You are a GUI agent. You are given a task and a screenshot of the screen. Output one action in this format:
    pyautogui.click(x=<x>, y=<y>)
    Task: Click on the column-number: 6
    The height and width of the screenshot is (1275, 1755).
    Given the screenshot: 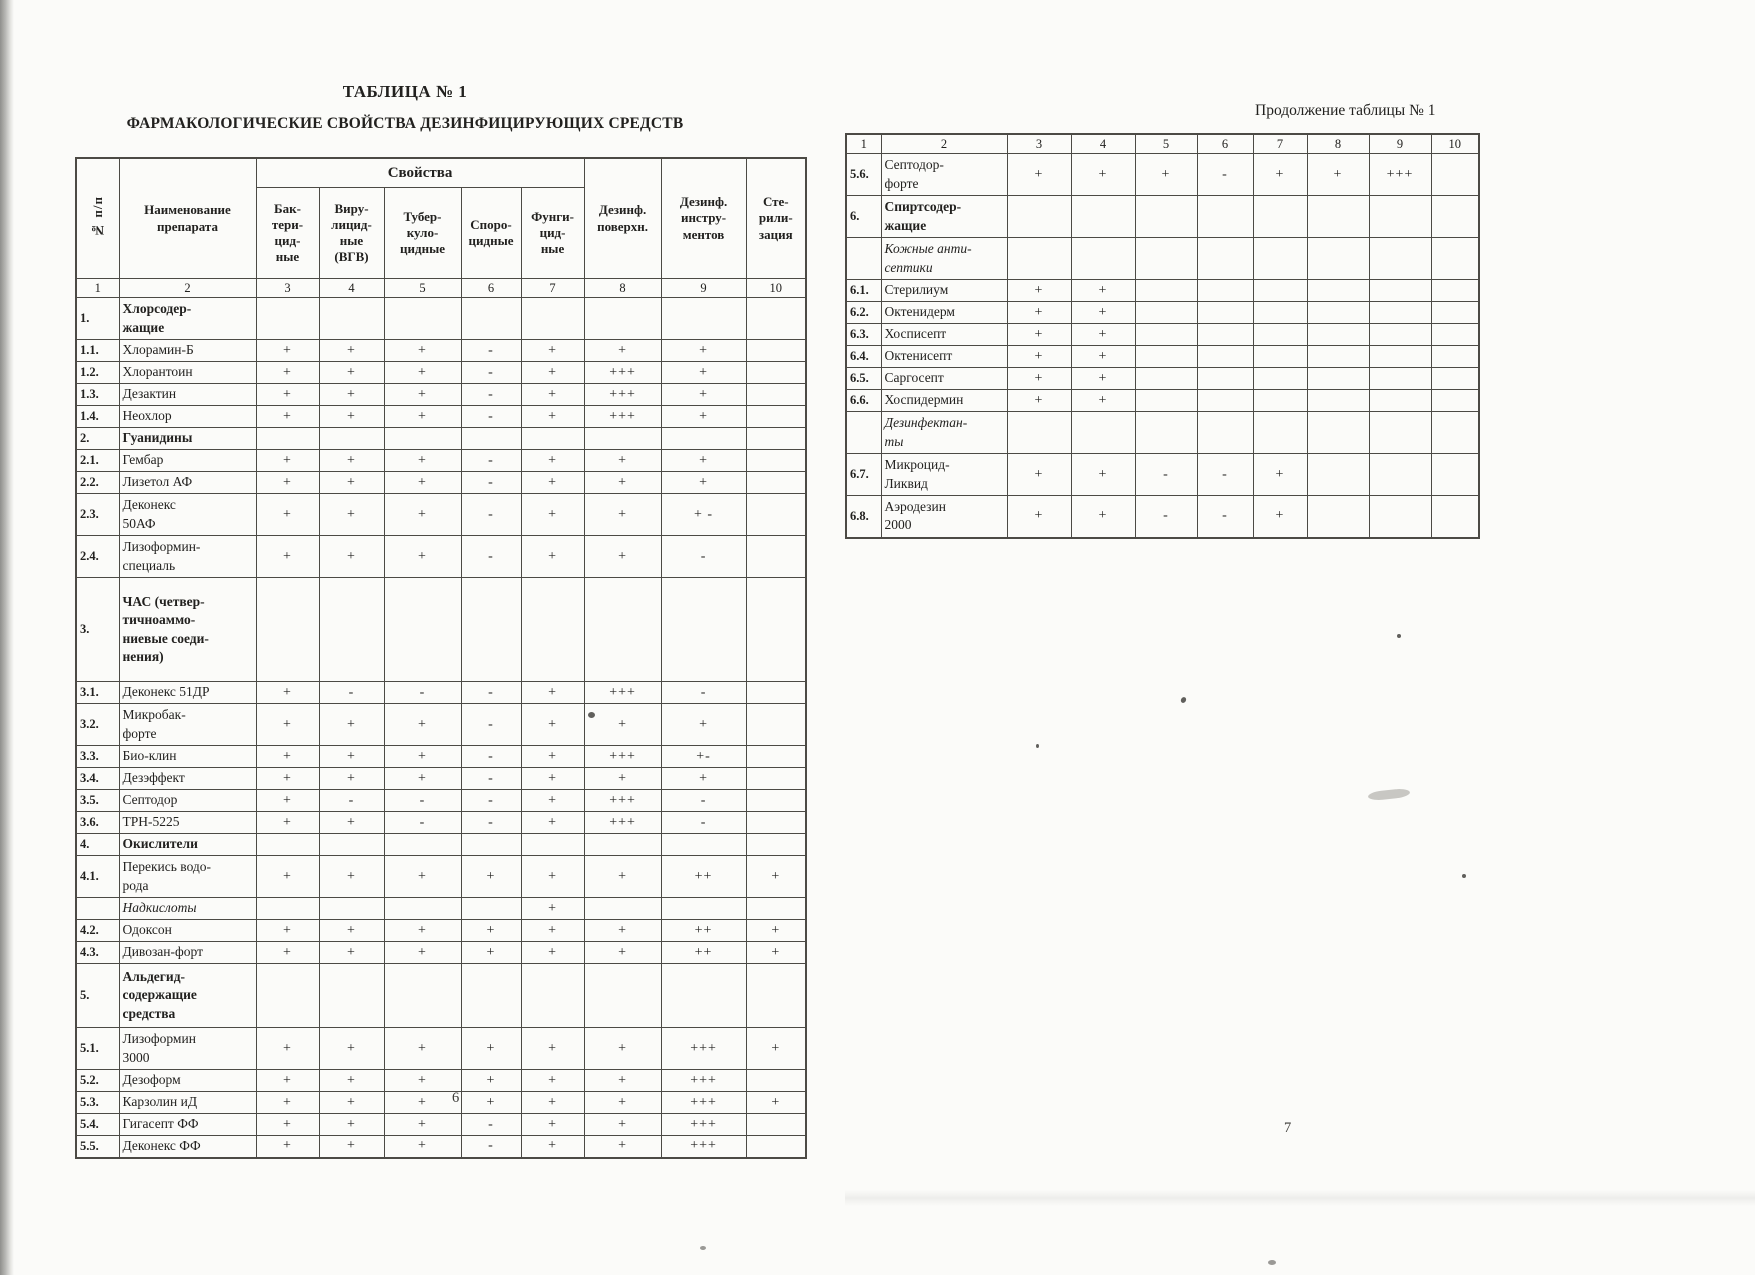 What is the action you would take?
    pyautogui.click(x=491, y=288)
    